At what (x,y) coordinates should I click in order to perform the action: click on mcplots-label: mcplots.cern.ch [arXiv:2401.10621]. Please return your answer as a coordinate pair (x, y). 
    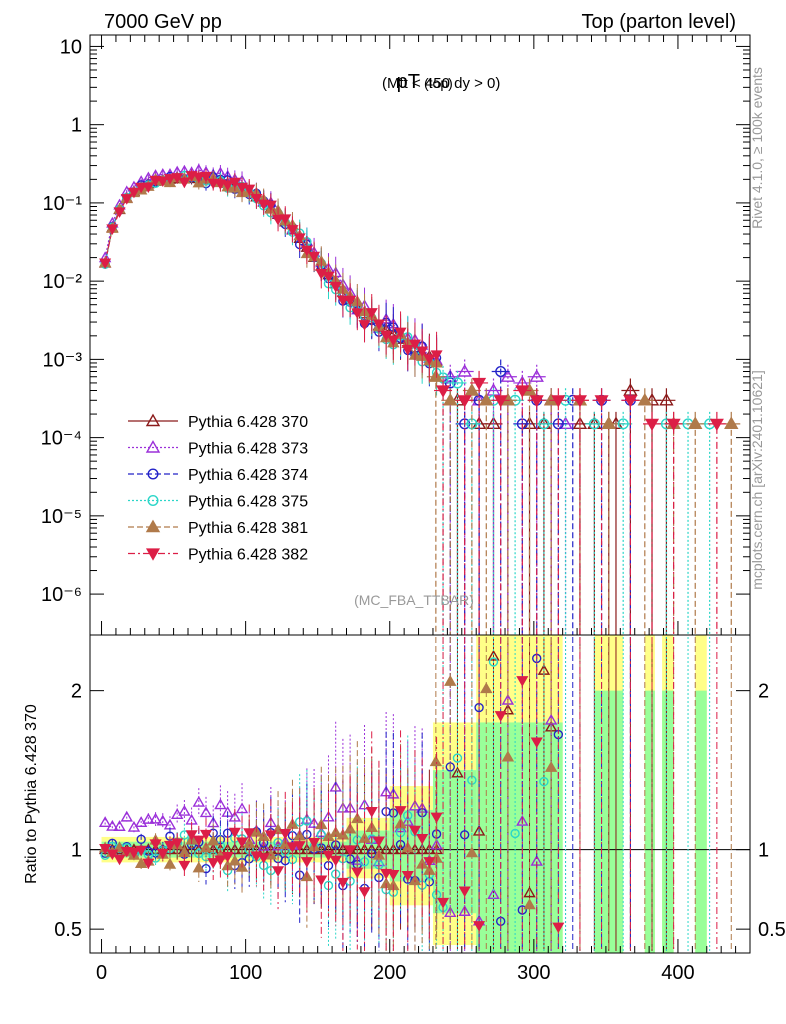
    Looking at the image, I should click on (757, 479).